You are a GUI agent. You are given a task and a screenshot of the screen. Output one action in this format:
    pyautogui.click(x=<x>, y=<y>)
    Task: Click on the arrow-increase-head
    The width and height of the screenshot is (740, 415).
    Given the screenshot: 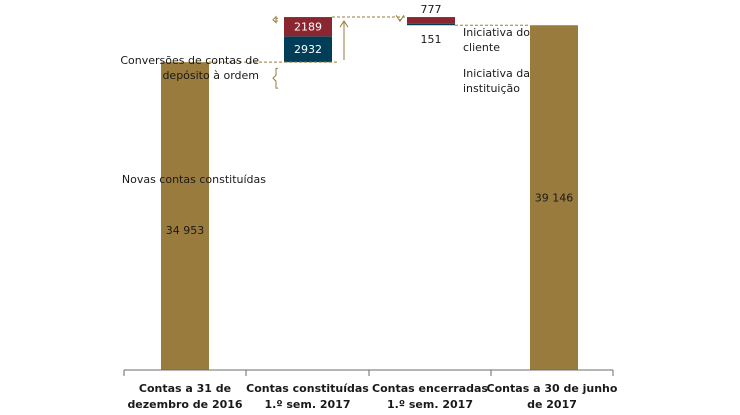 What is the action you would take?
    pyautogui.click(x=344, y=24)
    